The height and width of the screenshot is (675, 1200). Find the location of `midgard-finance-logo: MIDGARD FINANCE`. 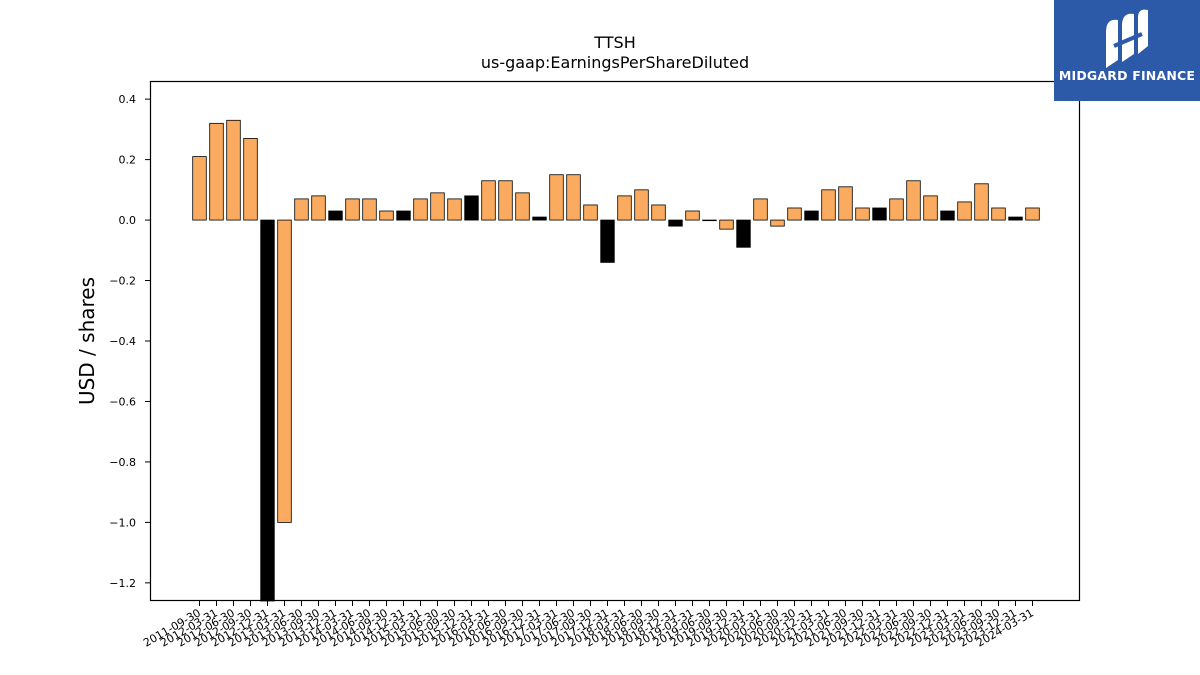

midgard-finance-logo: MIDGARD FINANCE is located at coordinates (1127, 50).